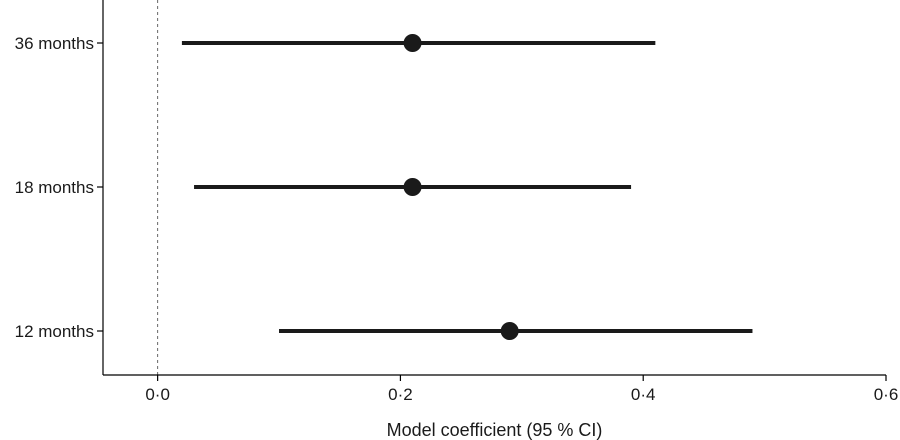 This screenshot has width=900, height=440. What do you see at coordinates (54, 43) in the screenshot?
I see `row-label: 36 months` at bounding box center [54, 43].